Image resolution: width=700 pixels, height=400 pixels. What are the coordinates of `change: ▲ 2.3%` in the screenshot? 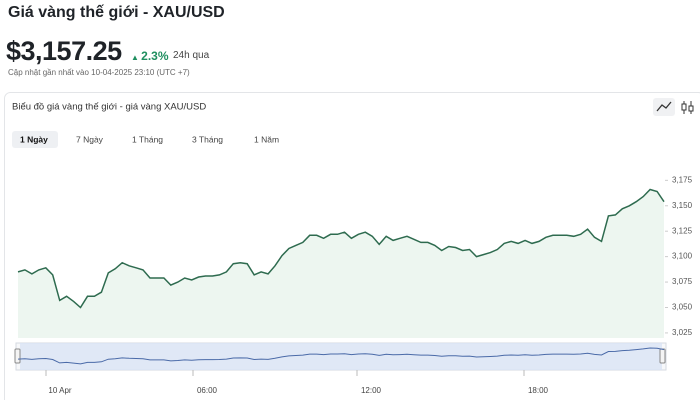 It's located at (150, 56).